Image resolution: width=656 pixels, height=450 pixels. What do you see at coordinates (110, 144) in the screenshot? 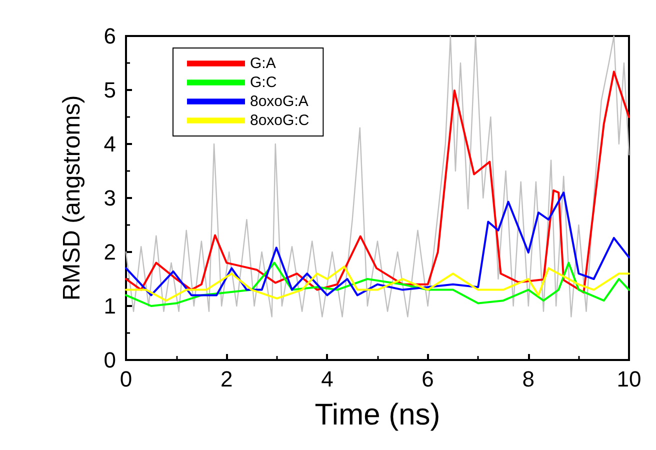
I see `y-tick-label: 4` at bounding box center [110, 144].